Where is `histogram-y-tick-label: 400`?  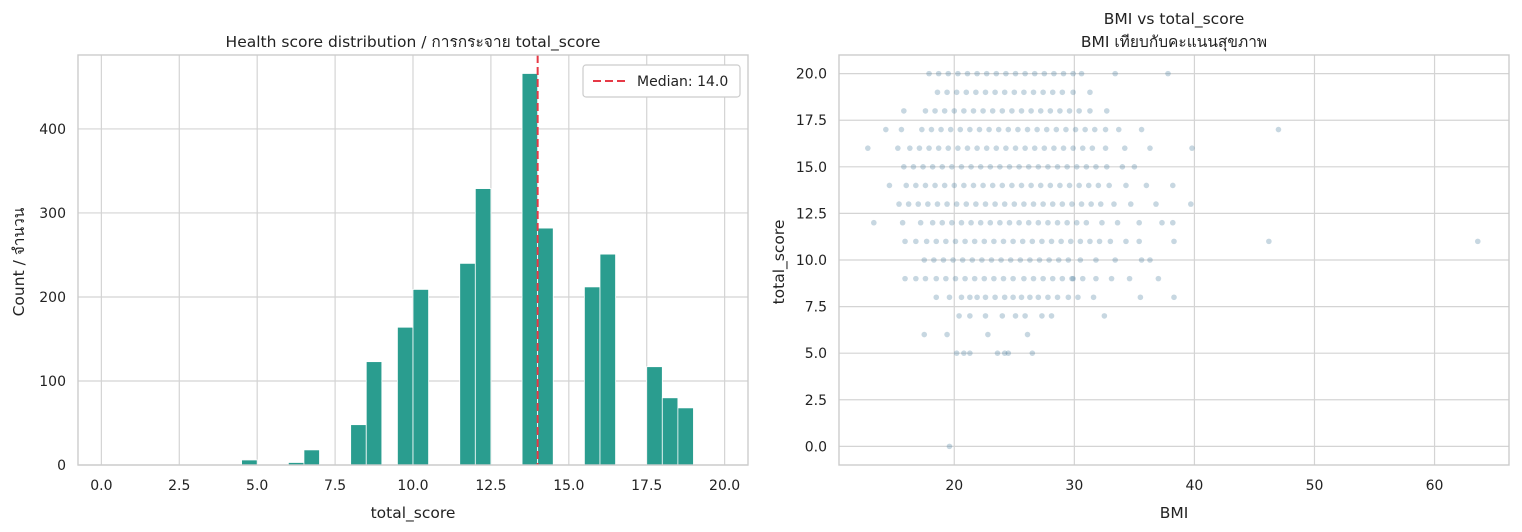
histogram-y-tick-label: 400 is located at coordinates (52, 130).